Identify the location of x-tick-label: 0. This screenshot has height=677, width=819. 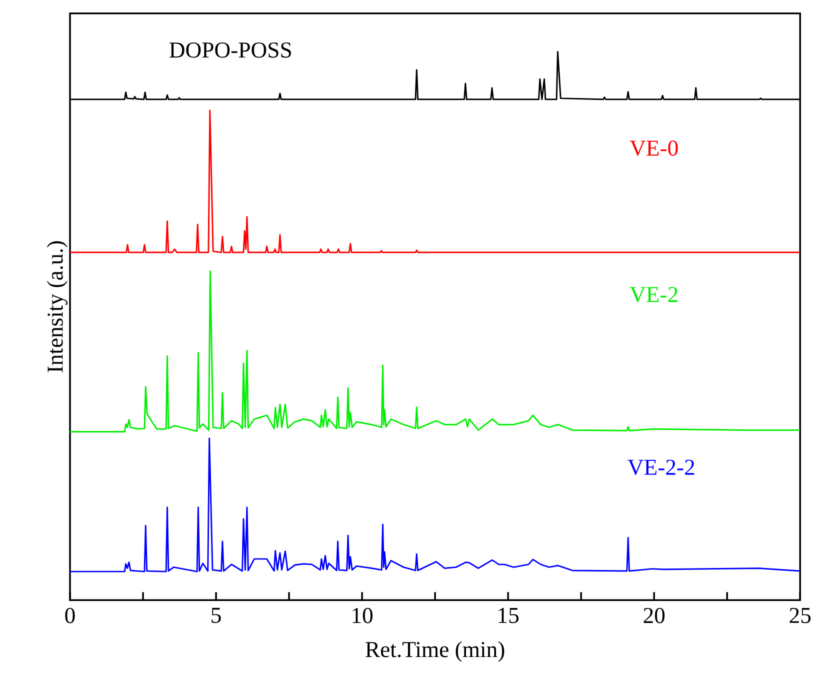
(70, 616).